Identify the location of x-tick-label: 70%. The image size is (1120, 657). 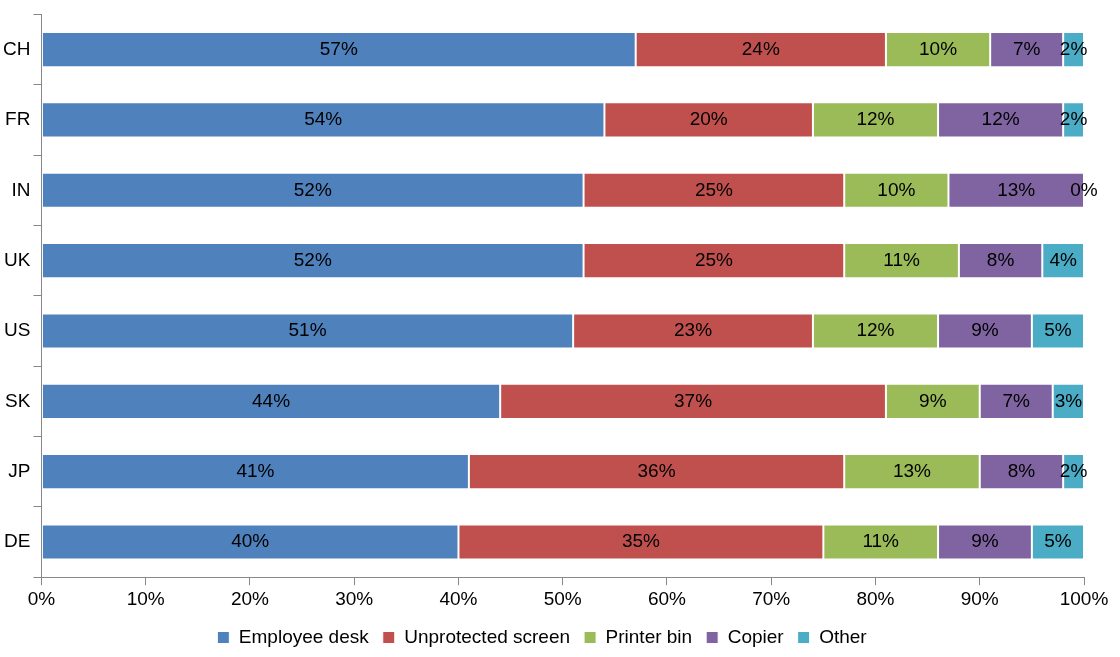
(771, 598).